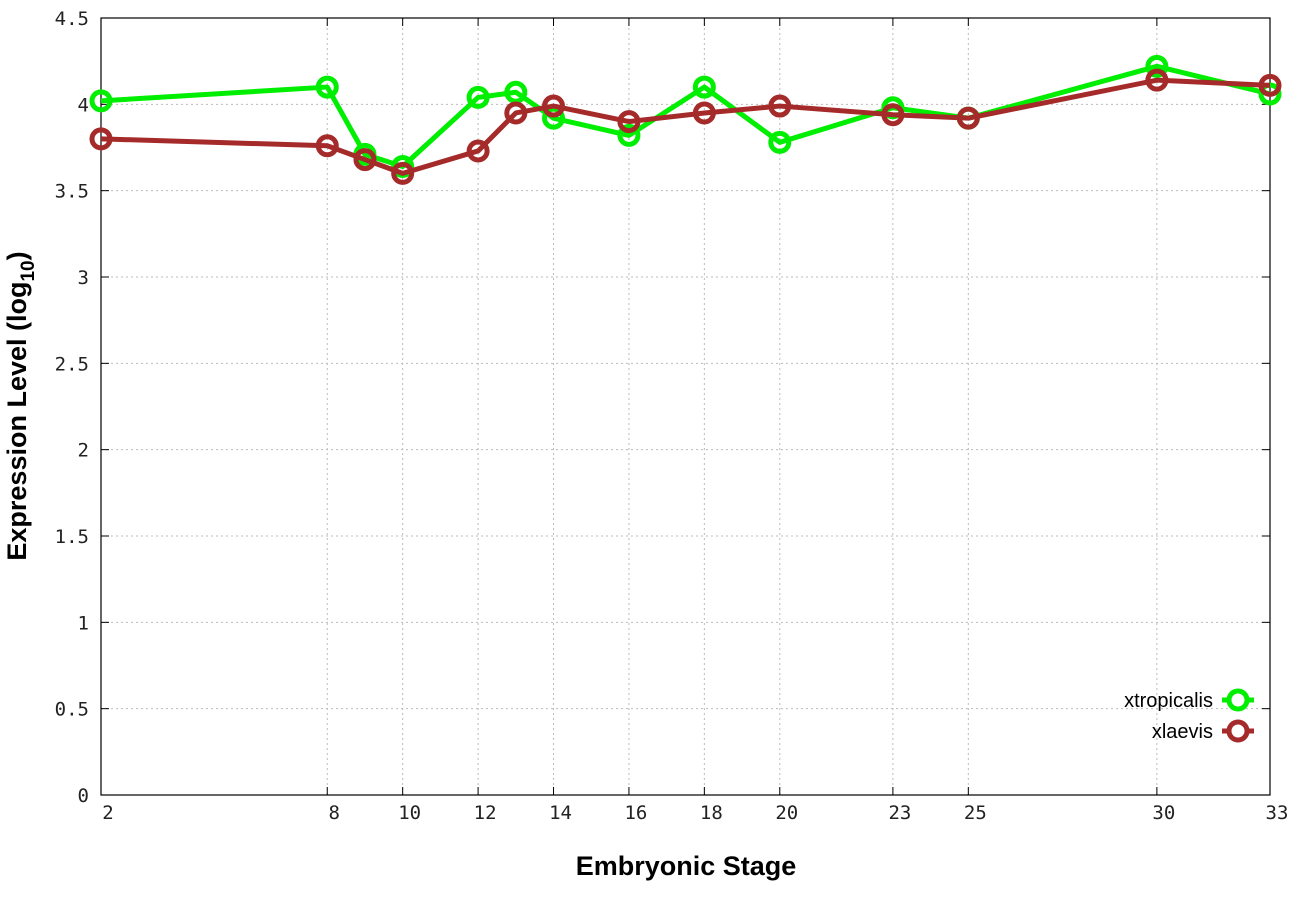 The image size is (1296, 907). I want to click on x-tick-label: 30, so click(1163, 813).